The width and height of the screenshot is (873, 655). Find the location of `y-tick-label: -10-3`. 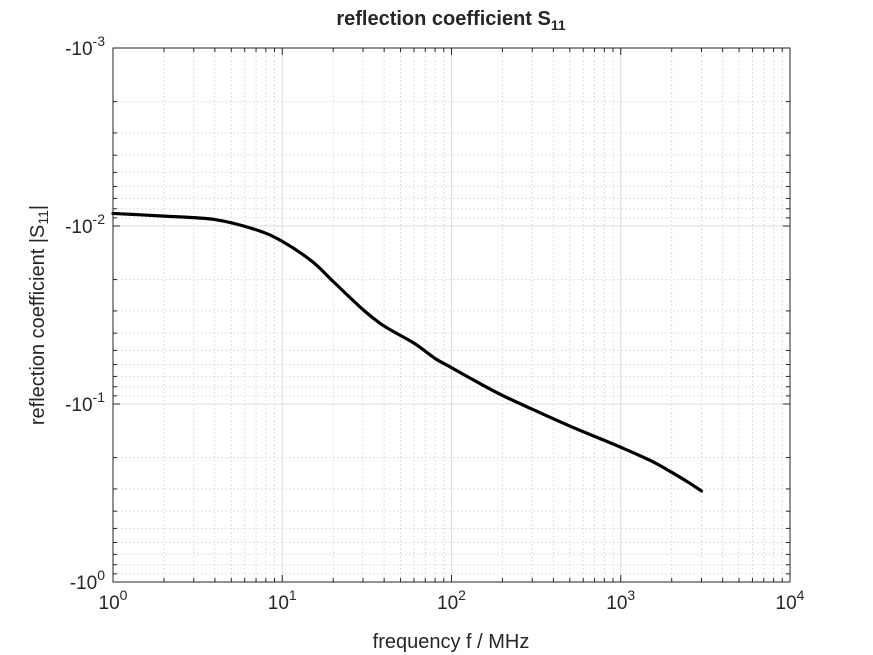

y-tick-label: -10-3 is located at coordinates (85, 46).